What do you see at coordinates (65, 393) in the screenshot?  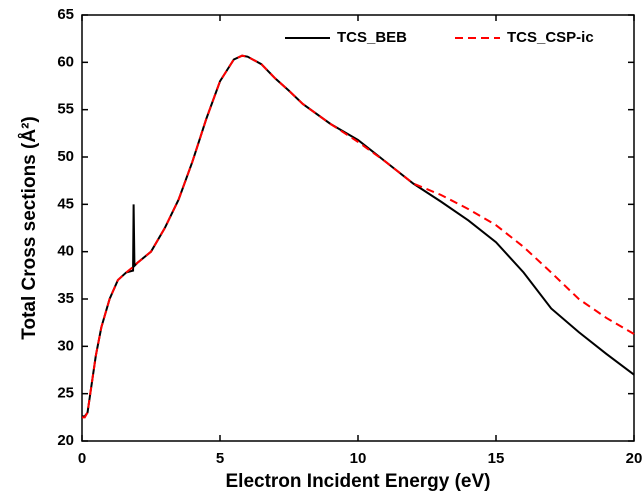 I see `y-tick-label: 25` at bounding box center [65, 393].